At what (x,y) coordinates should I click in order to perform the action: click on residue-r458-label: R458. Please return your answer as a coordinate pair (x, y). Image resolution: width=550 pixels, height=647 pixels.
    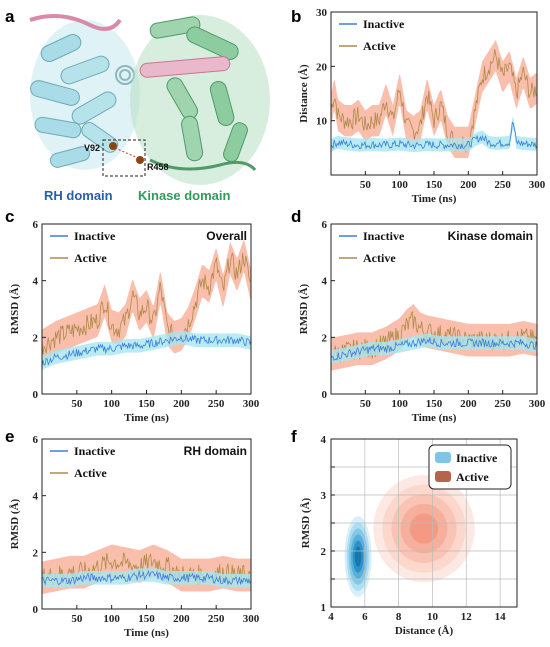
    Looking at the image, I should click on (158, 167).